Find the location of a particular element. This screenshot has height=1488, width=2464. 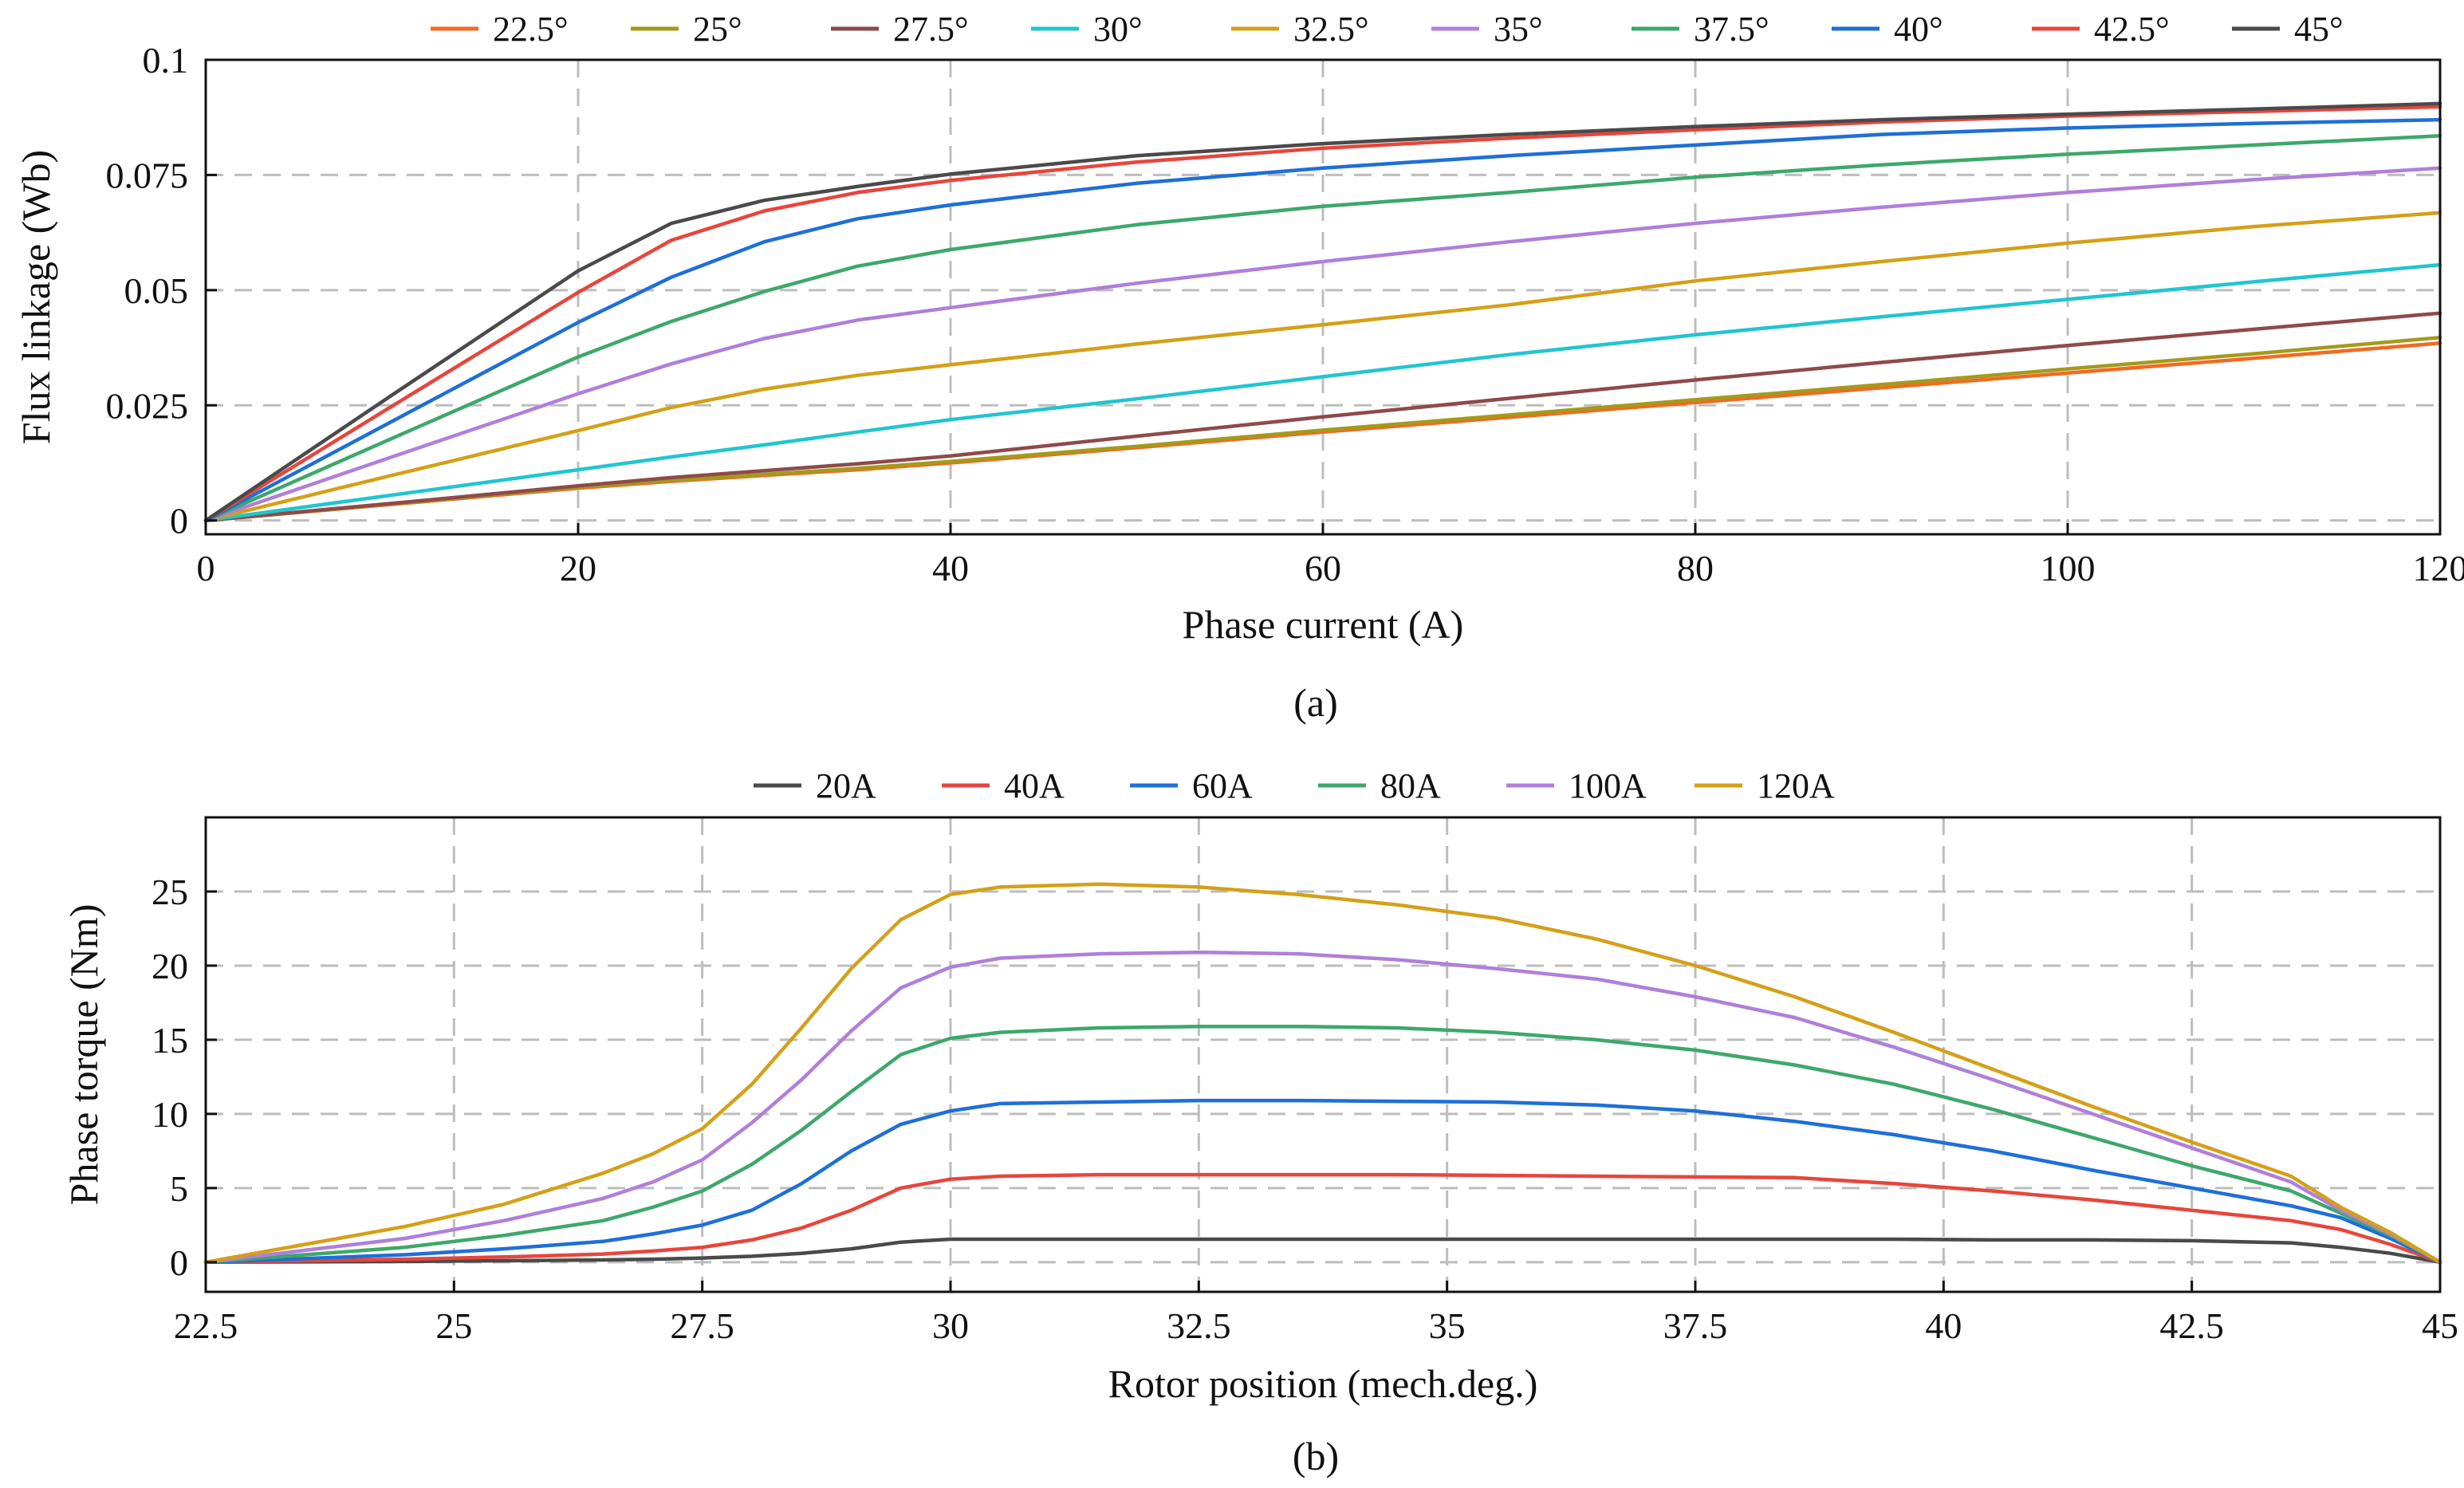

x-tick-label-b: 42.5 is located at coordinates (2191, 1326).